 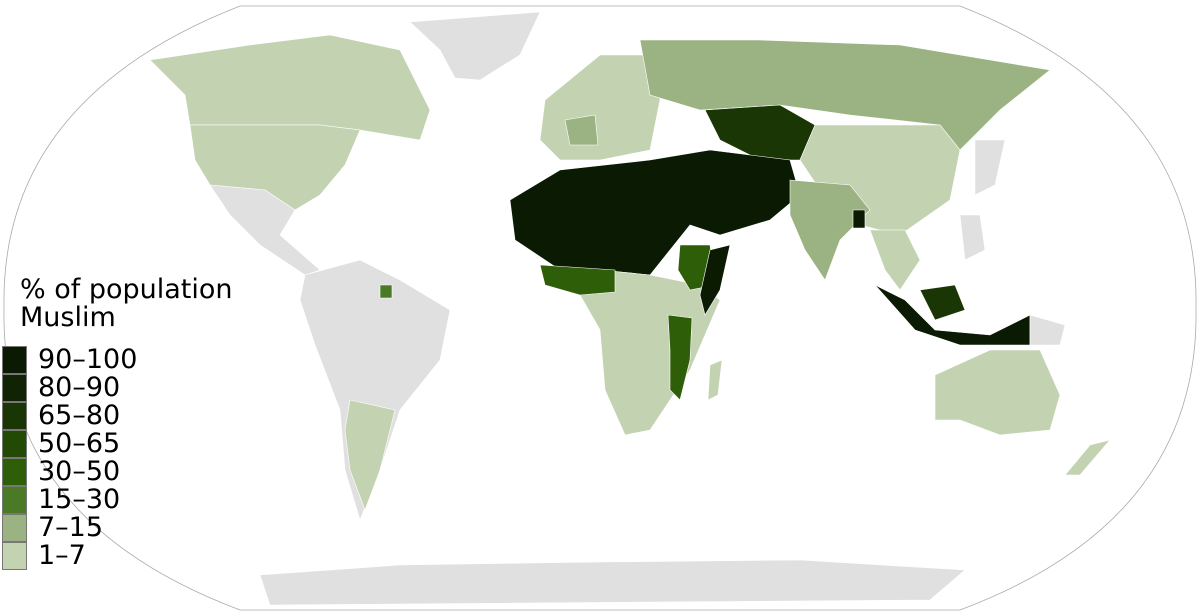 What do you see at coordinates (942, 302) in the screenshot?
I see `borneo` at bounding box center [942, 302].